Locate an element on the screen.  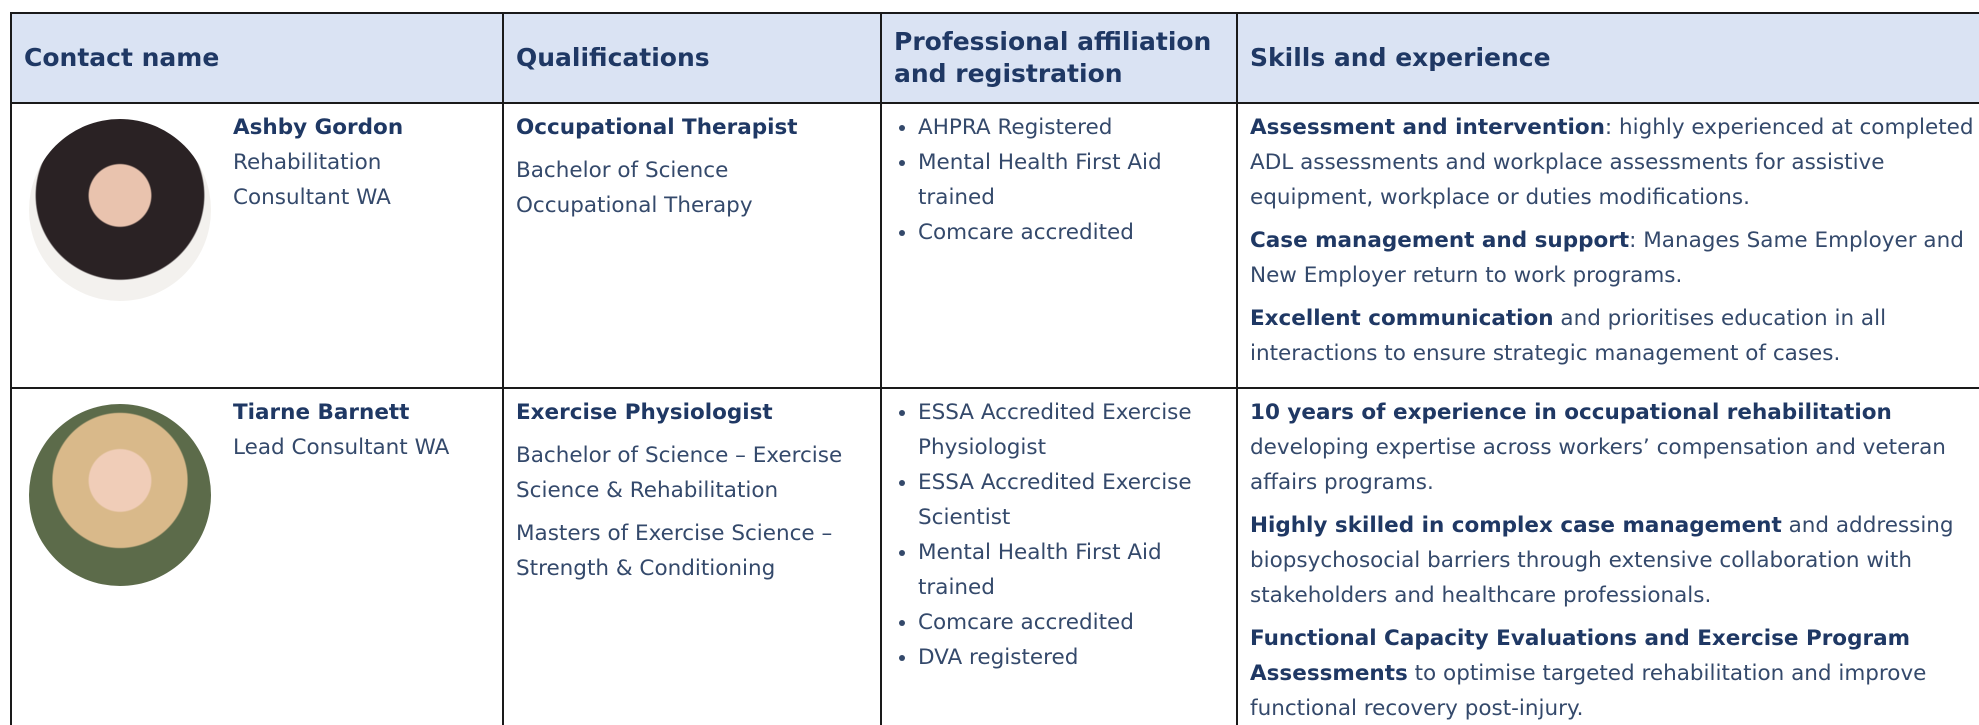
qualification-title: Occupational Therapist is located at coordinates (657, 127).